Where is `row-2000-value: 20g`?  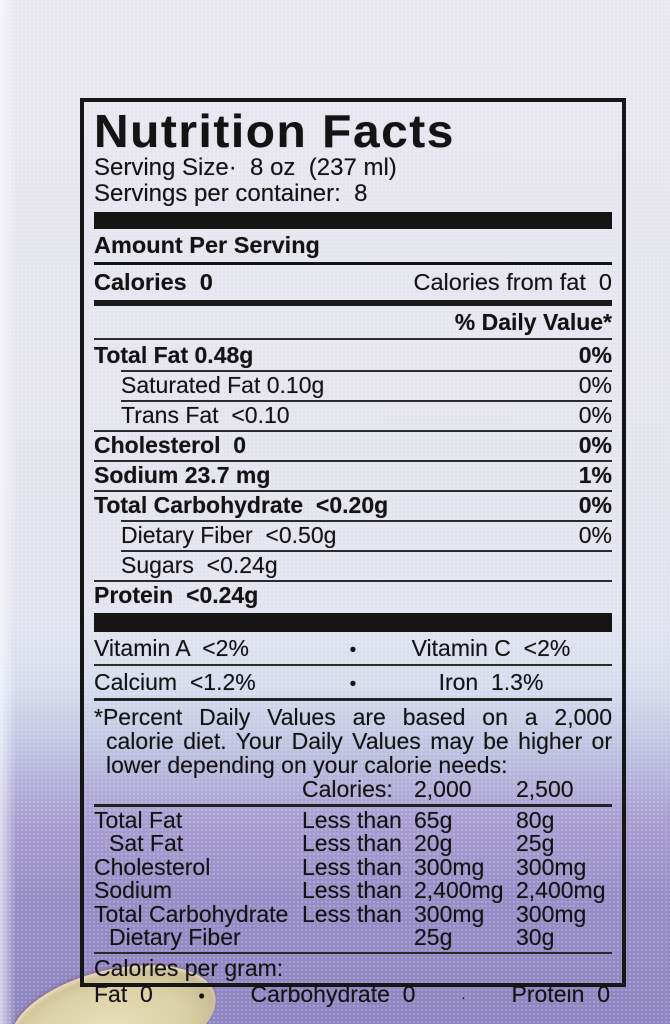
row-2000-value: 20g is located at coordinates (433, 843).